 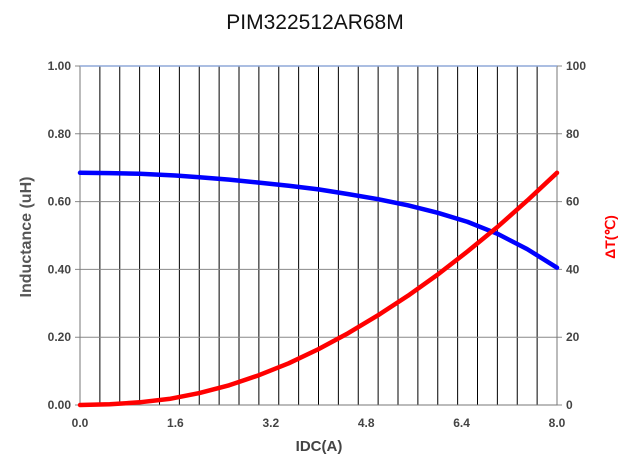 I want to click on y2-tick-label: 100, so click(x=576, y=66).